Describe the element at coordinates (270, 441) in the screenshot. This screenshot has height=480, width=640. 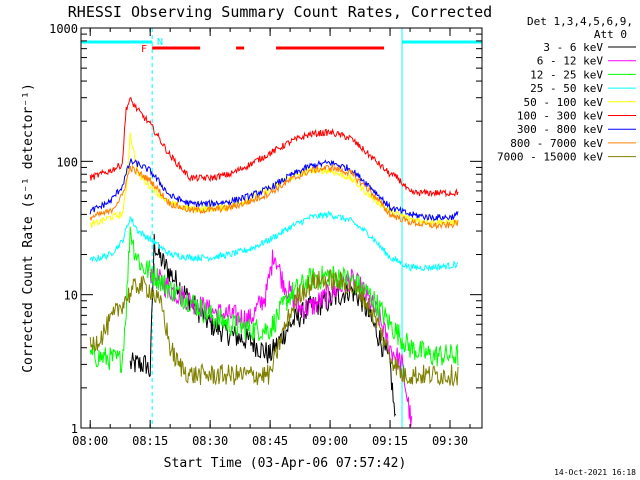
I see `x-tick-label: 08:45` at that location.